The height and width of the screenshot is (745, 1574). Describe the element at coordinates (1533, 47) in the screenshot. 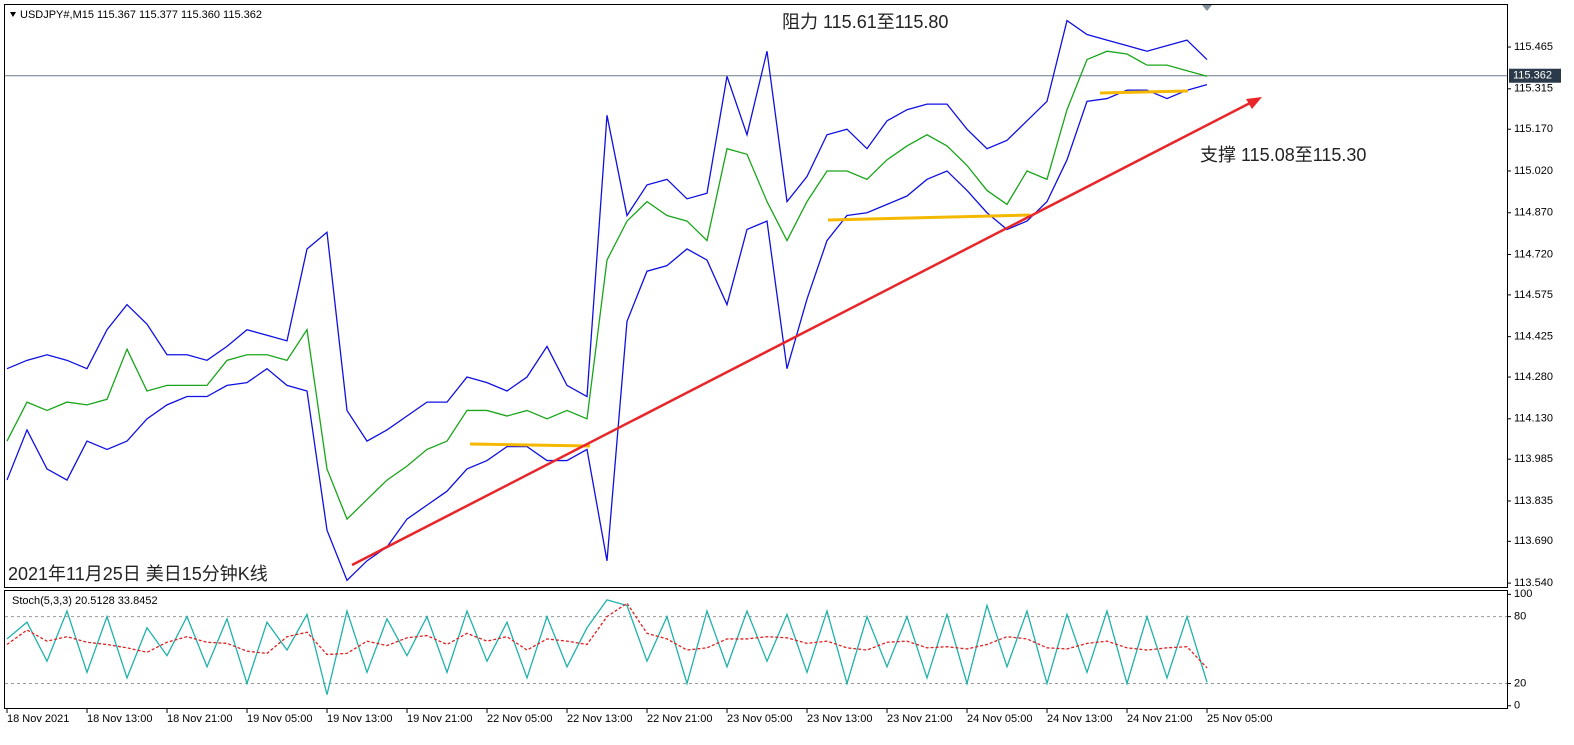

I see `y-tick-label: 115.465` at that location.